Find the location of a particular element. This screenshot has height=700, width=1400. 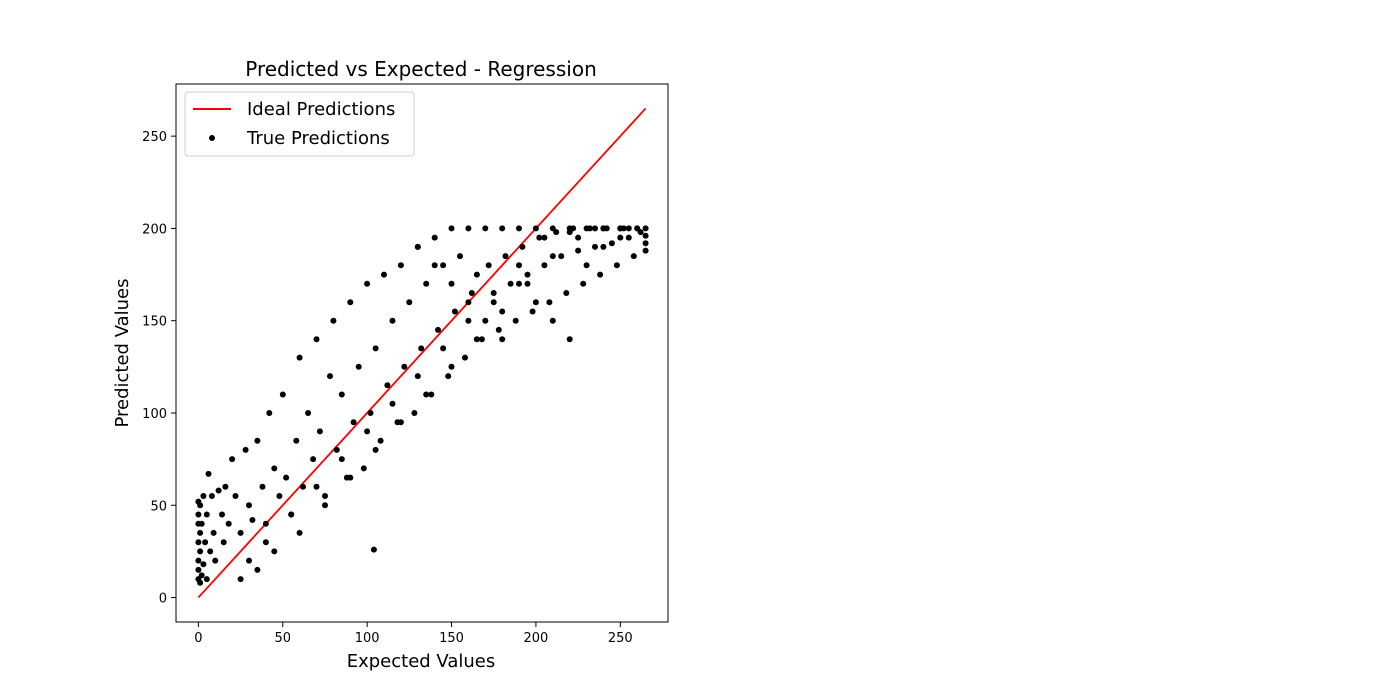

chart-title: Predicted vs Expected - Regression is located at coordinates (421, 69).